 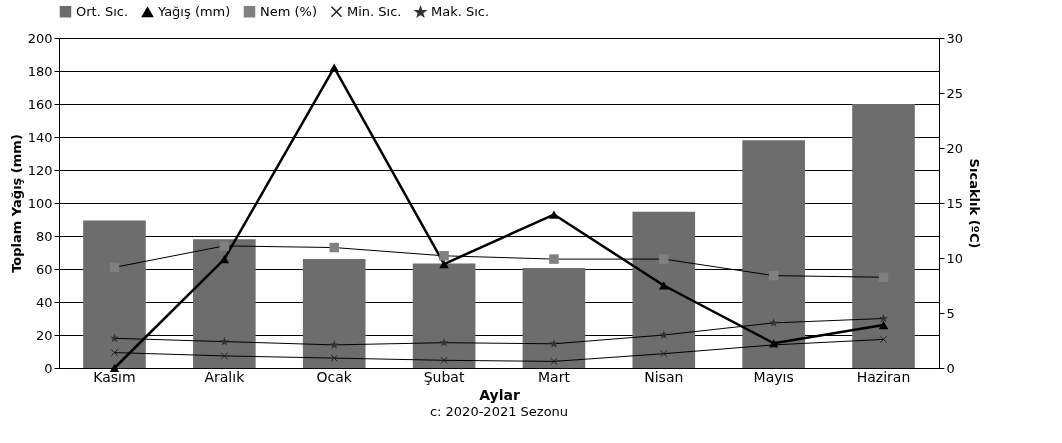 What do you see at coordinates (44, 236) in the screenshot?
I see `y-tick-label: 80` at bounding box center [44, 236].